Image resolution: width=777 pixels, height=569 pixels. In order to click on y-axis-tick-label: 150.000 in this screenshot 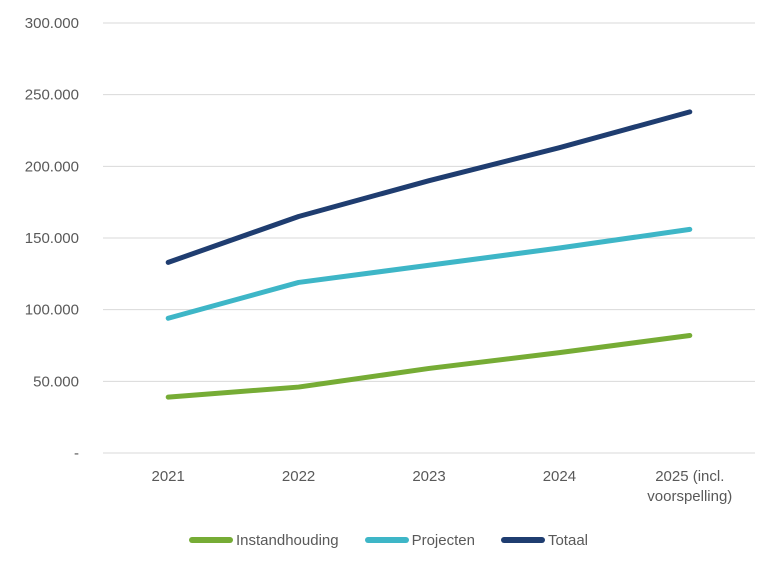, I will do `click(52, 238)`.